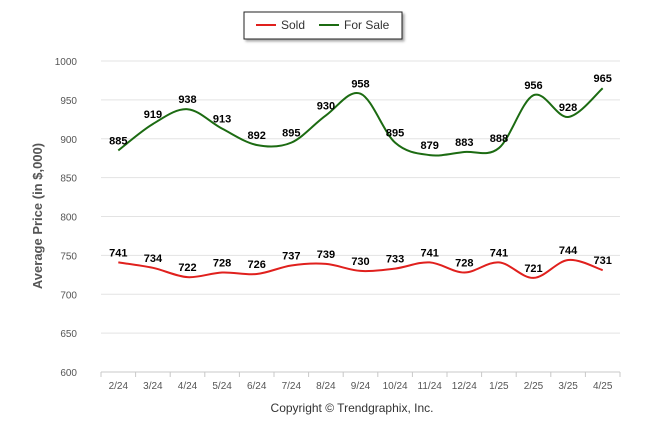 Image resolution: width=646 pixels, height=434 pixels. Describe the element at coordinates (326, 106) in the screenshot. I see `data-label-for-sale: 930` at that location.